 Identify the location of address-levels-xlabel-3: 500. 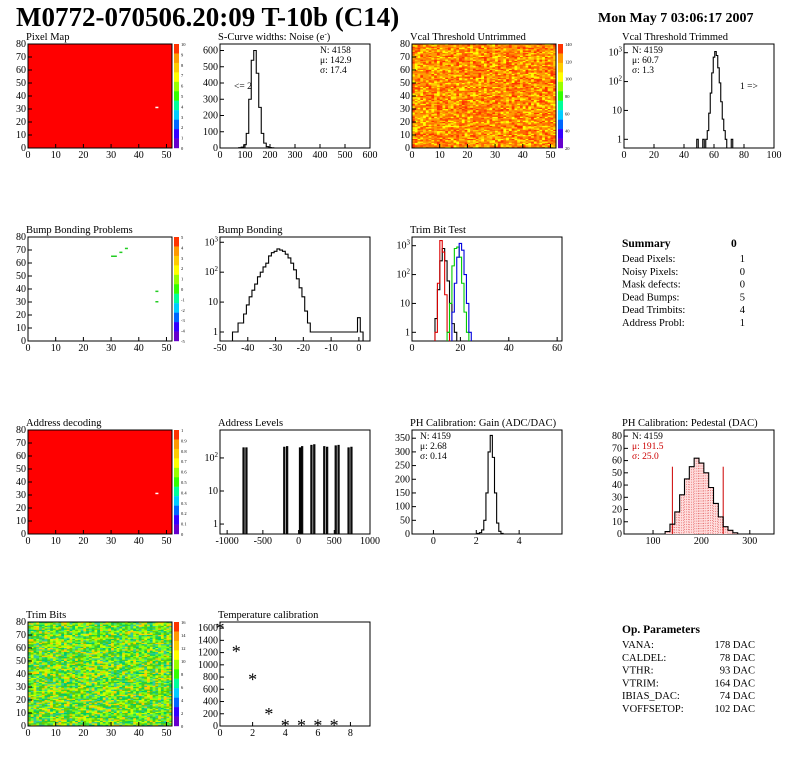
(334, 541).